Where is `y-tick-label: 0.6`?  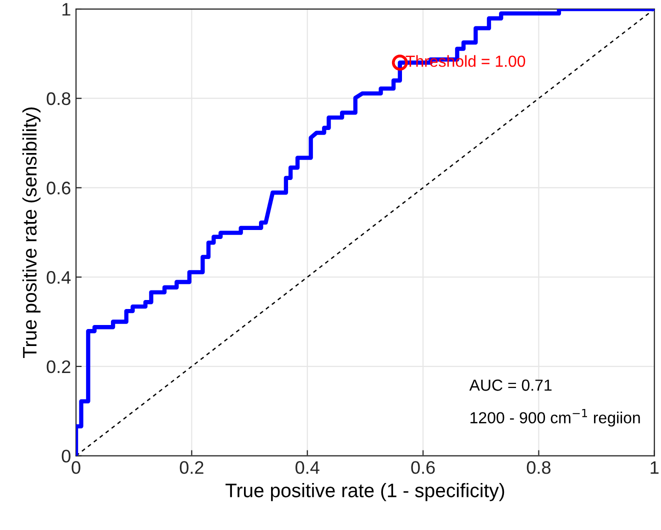
y-tick-label: 0.6 is located at coordinates (58, 188).